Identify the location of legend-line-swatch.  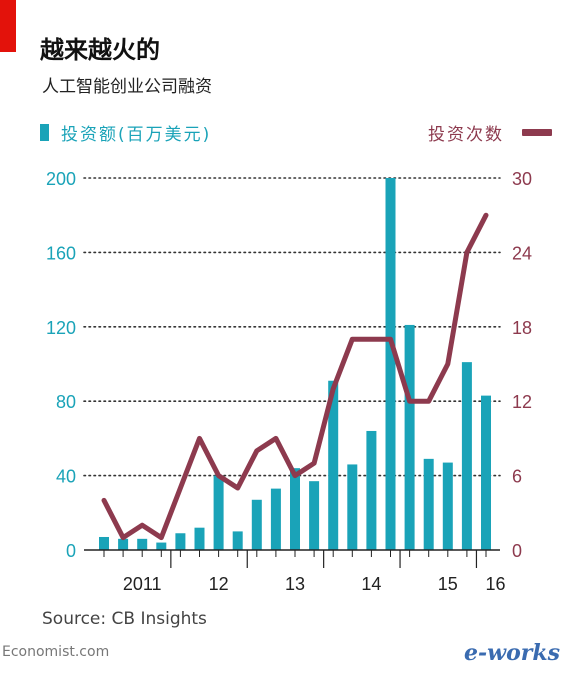
(537, 132).